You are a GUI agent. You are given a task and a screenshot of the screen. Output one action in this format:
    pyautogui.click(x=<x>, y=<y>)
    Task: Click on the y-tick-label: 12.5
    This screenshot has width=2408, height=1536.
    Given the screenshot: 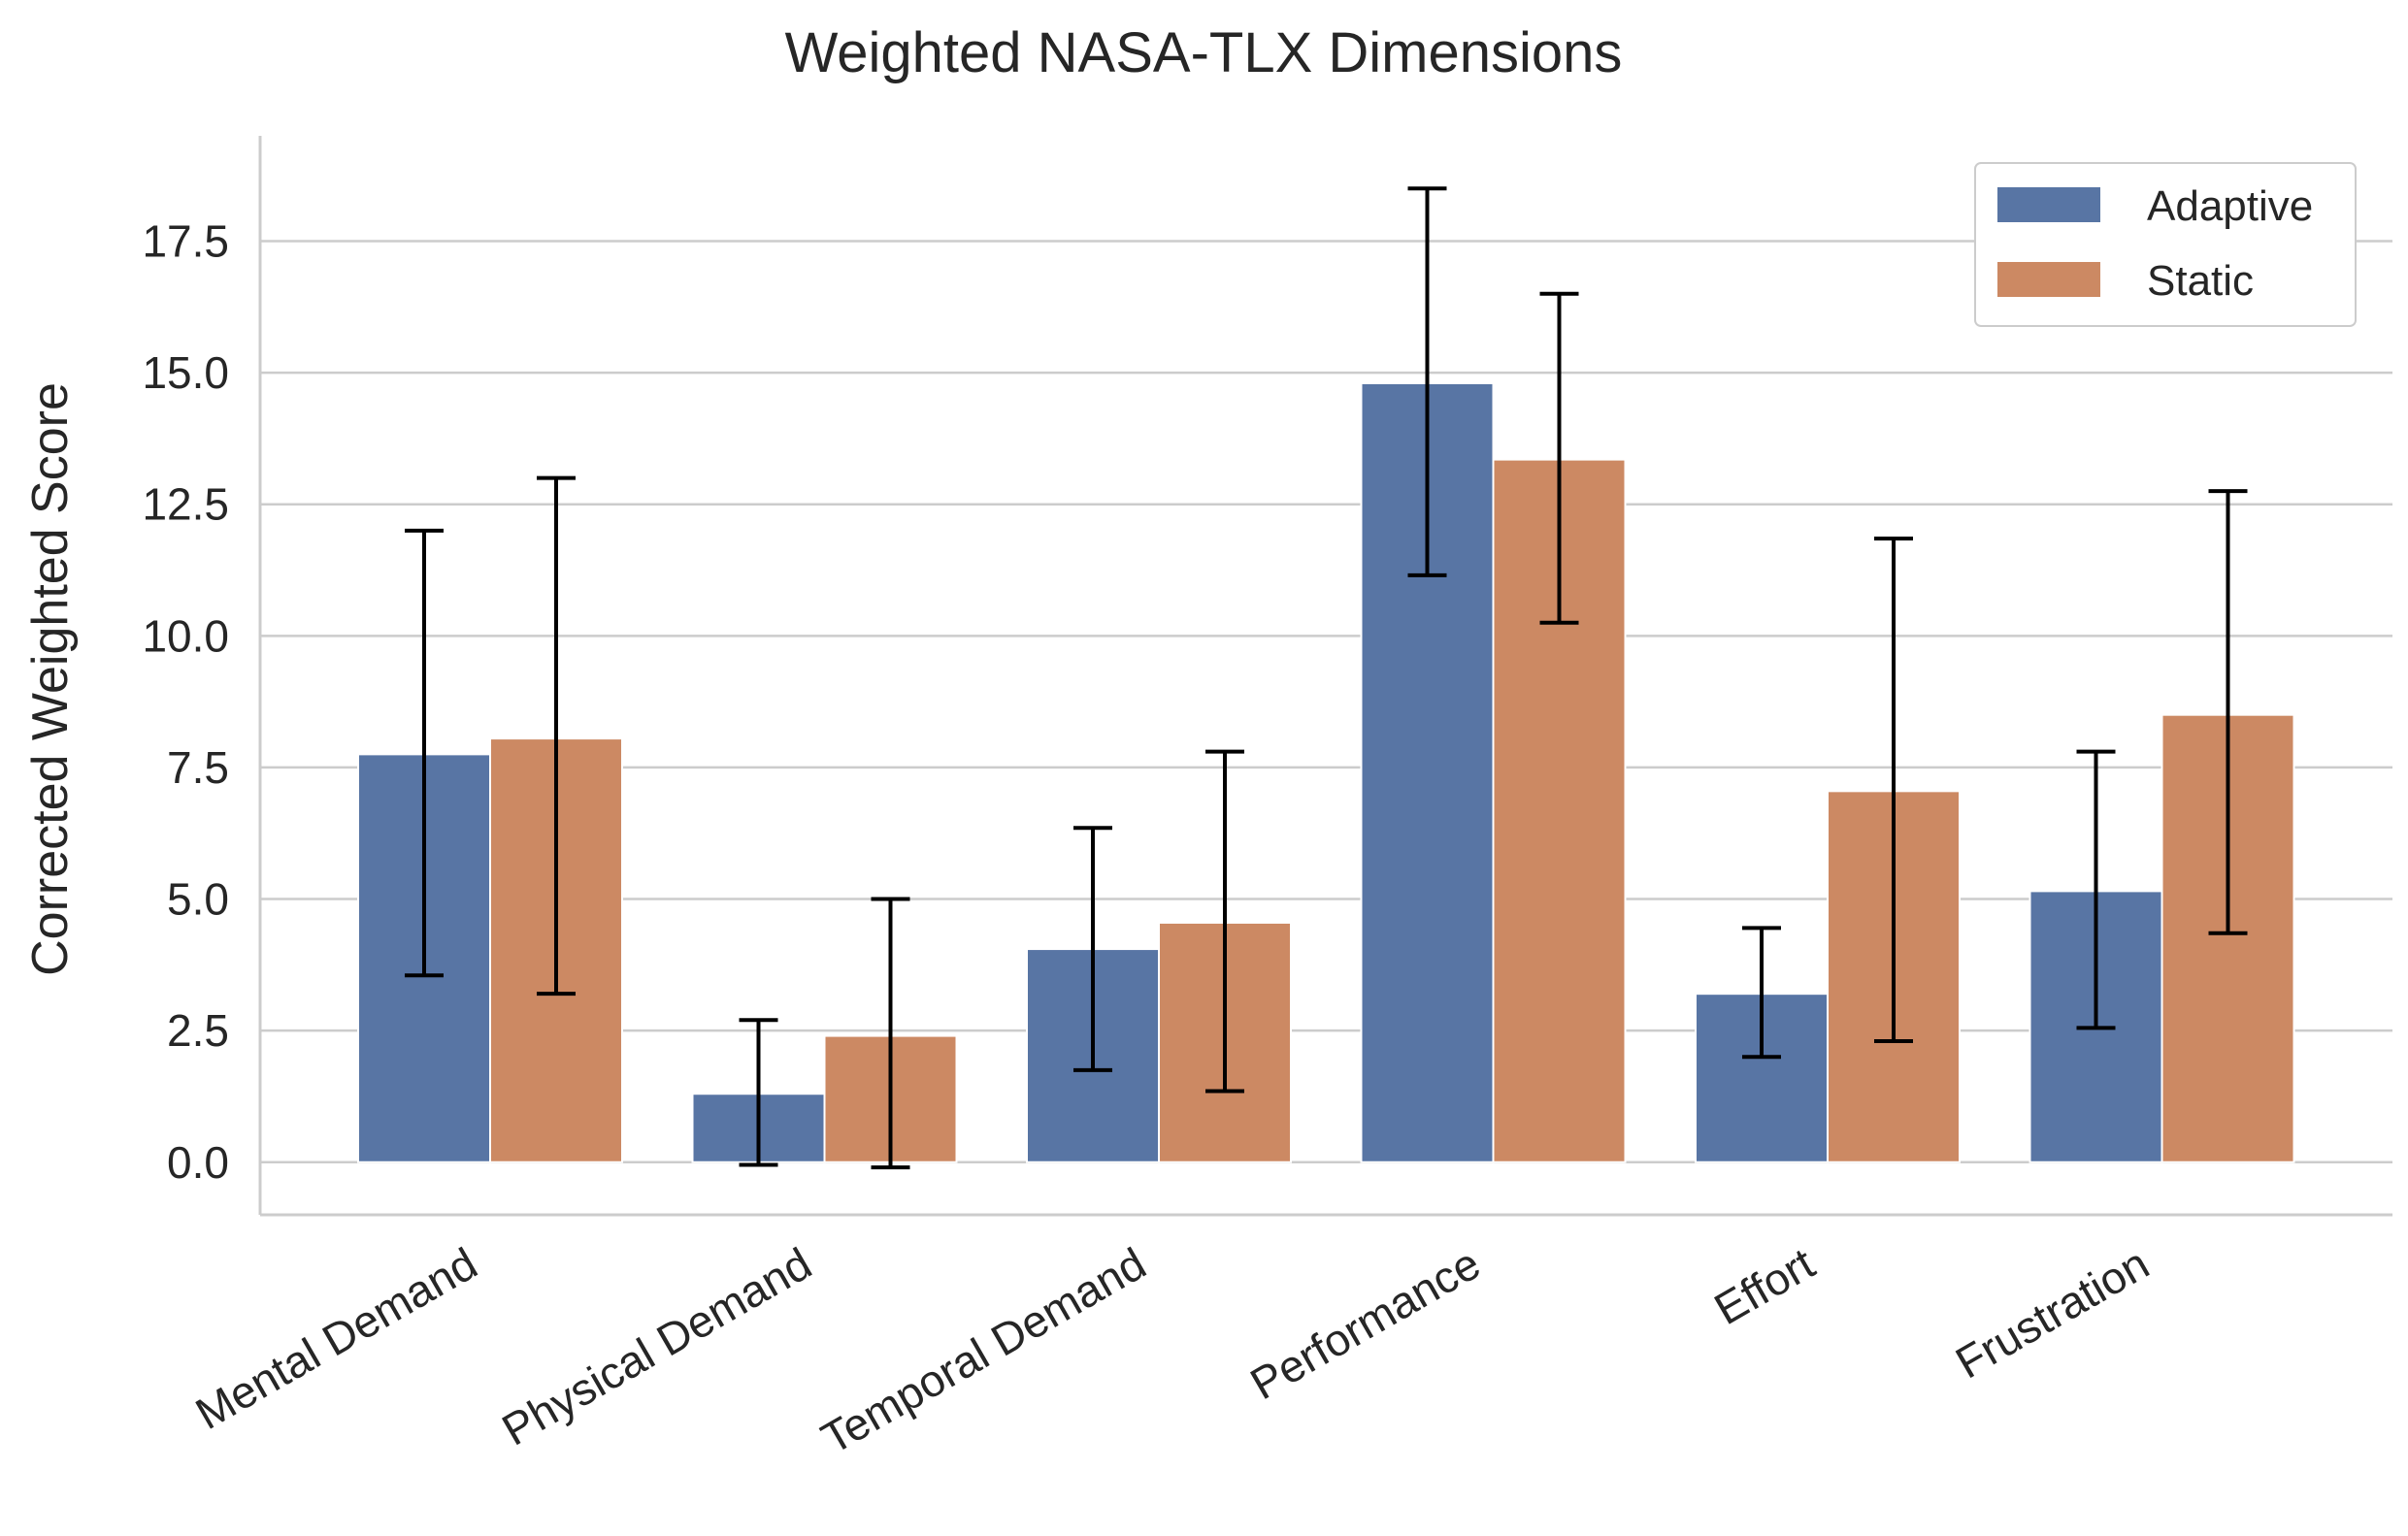 What is the action you would take?
    pyautogui.click(x=185, y=504)
    